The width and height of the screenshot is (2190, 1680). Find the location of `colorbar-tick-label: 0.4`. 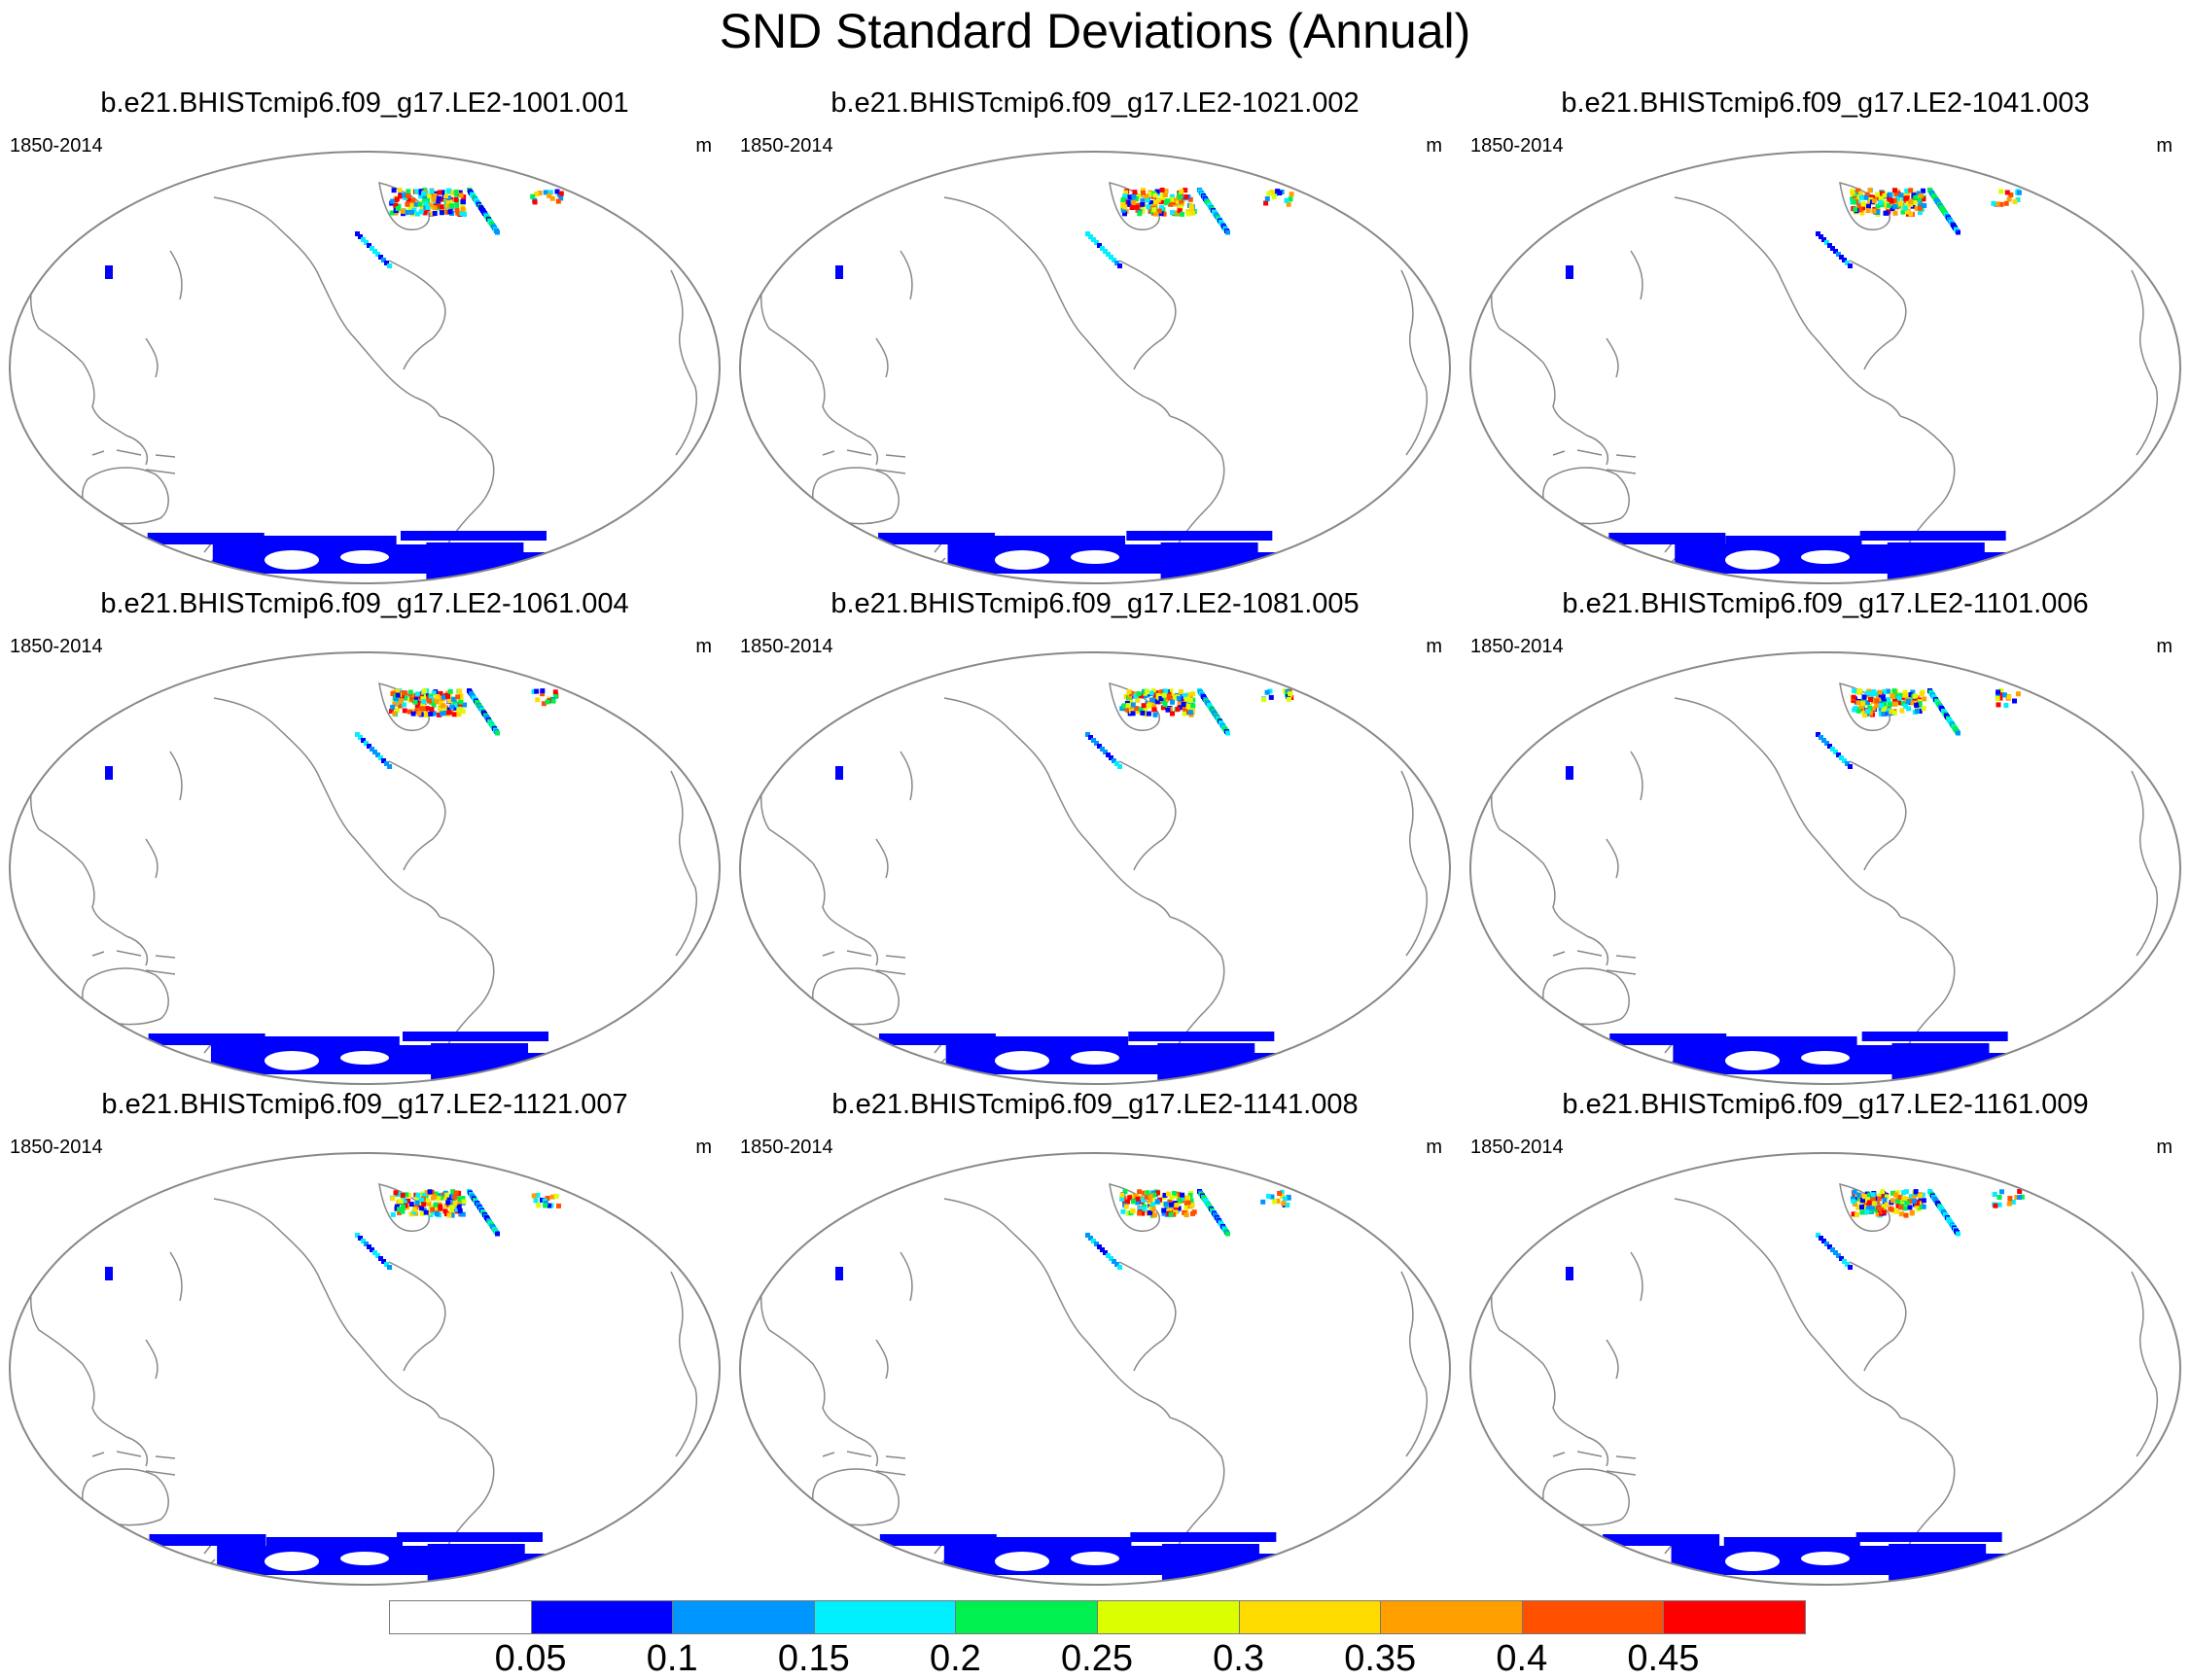

colorbar-tick-label: 0.4 is located at coordinates (1522, 1658).